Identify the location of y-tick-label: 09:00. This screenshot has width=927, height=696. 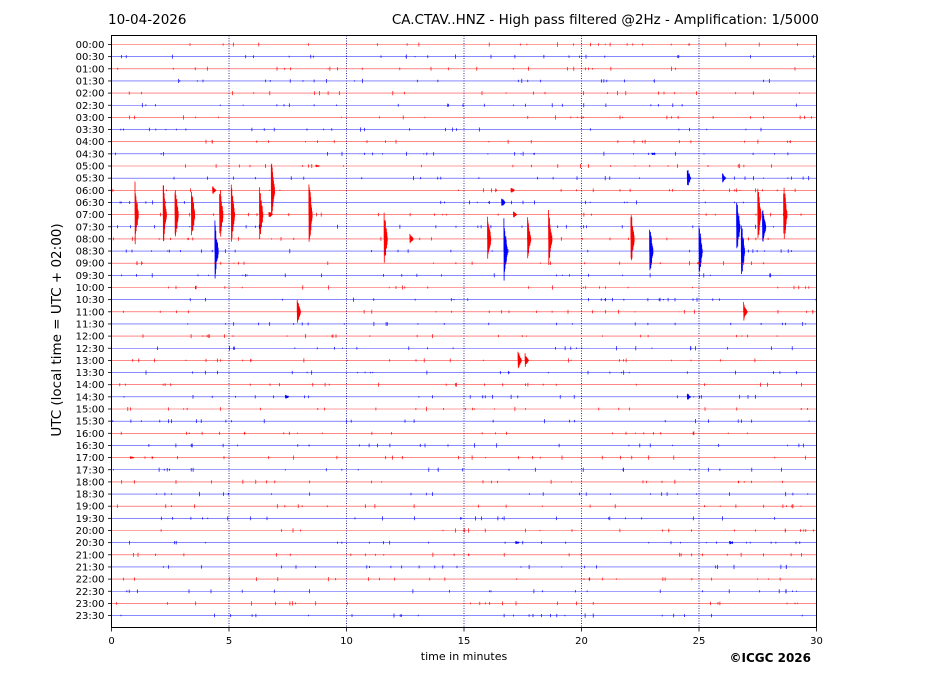
(90, 264).